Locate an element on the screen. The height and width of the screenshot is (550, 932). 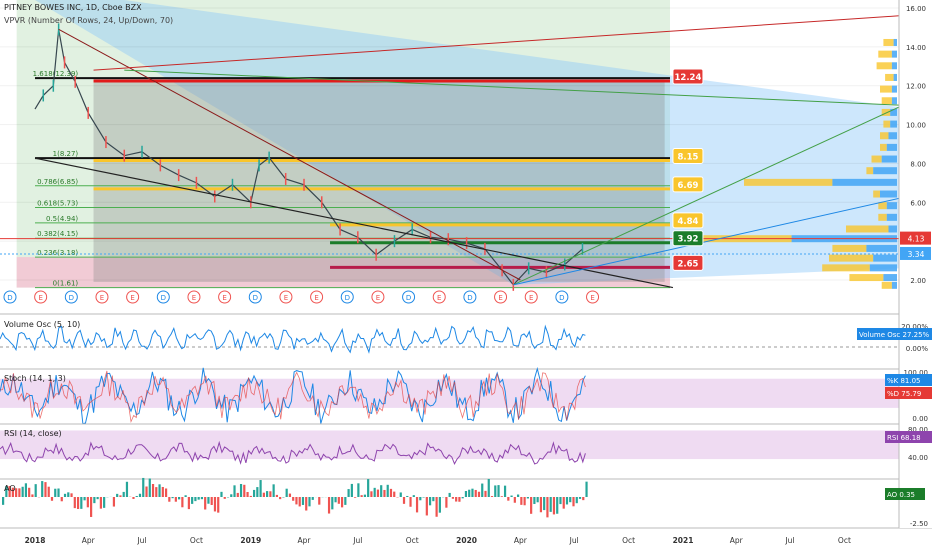
time-tick-label: Jul is located at coordinates (789, 540).